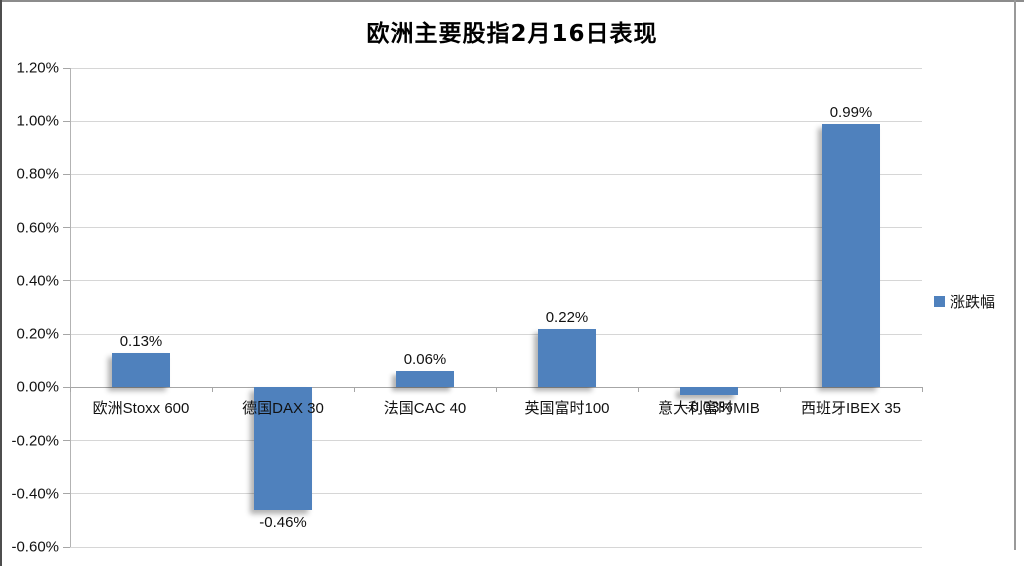 The width and height of the screenshot is (1024, 566). Describe the element at coordinates (939, 301) in the screenshot. I see `legend-swatch-icon` at that location.